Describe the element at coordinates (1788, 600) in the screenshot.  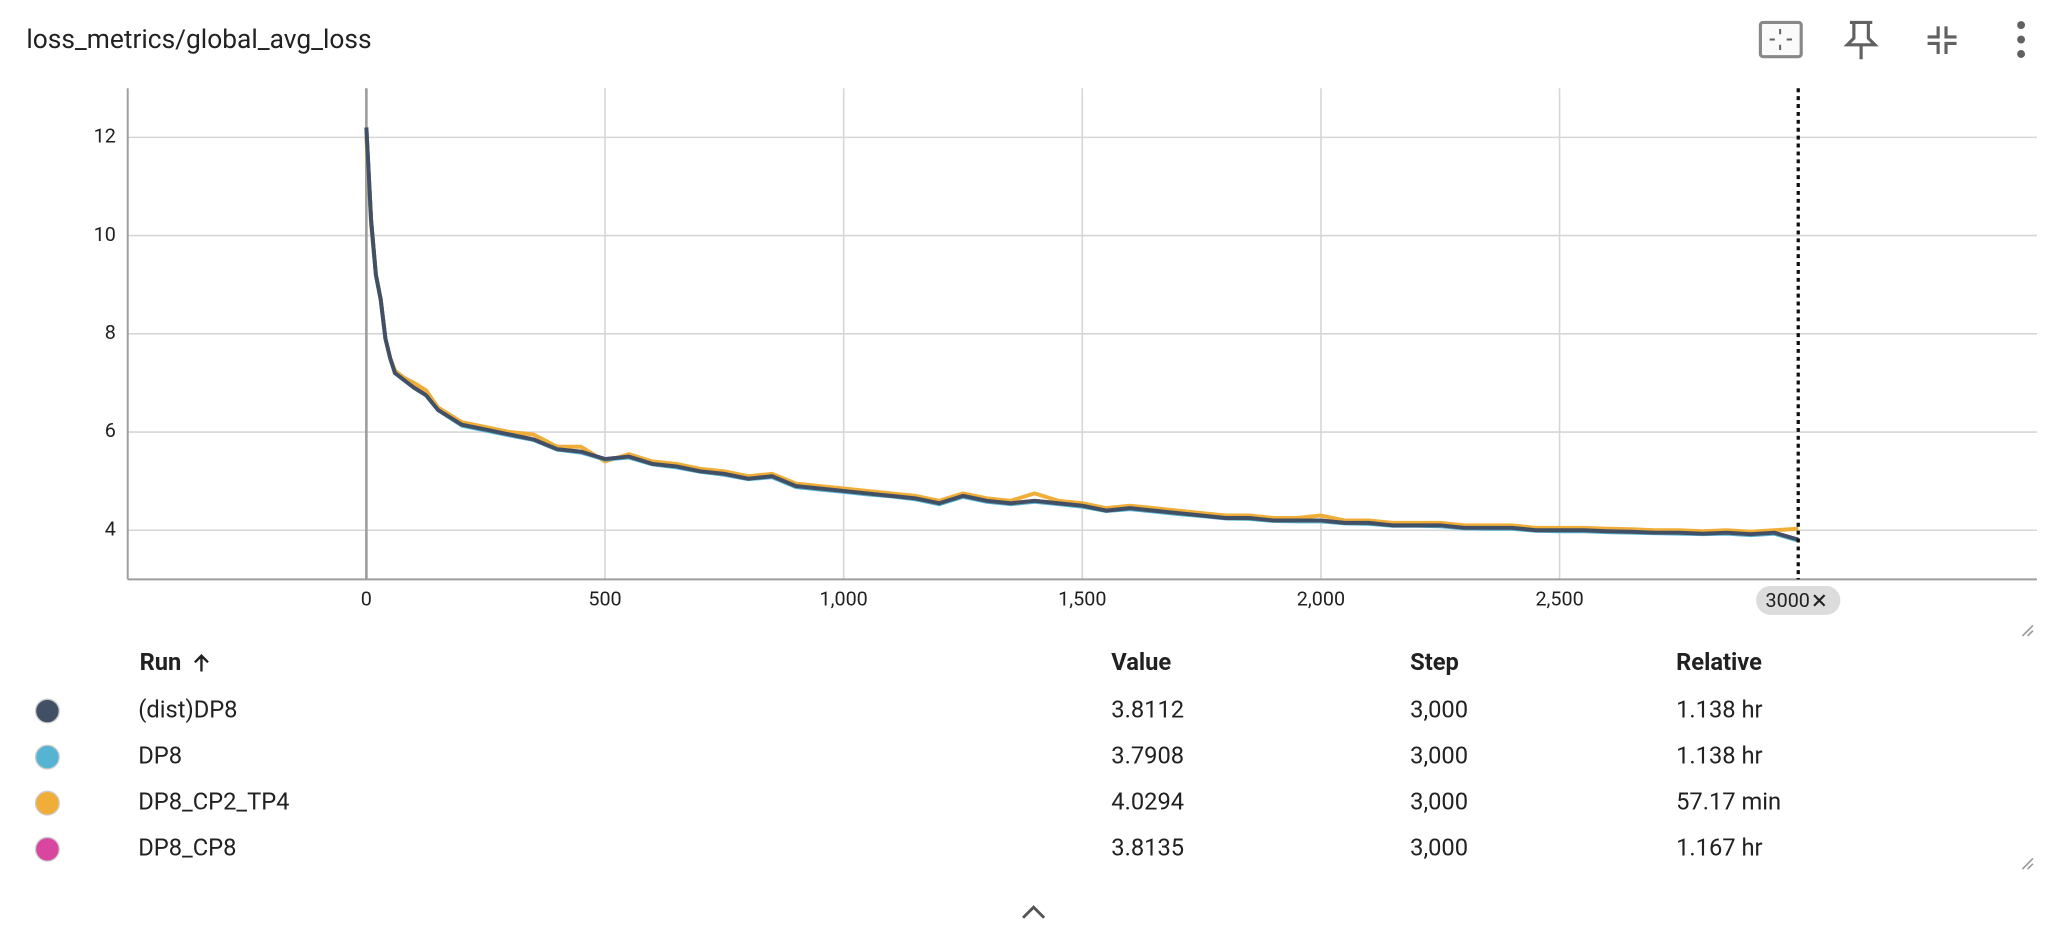
I see `cursor-label: 3000` at that location.